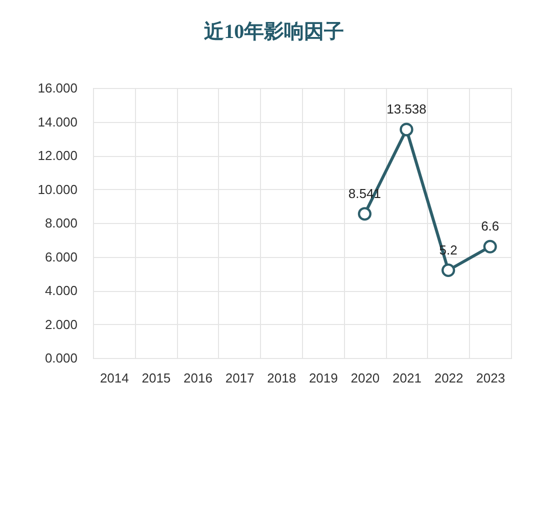 The image size is (545, 531). I want to click on x-tick-label: 2020, so click(365, 378).